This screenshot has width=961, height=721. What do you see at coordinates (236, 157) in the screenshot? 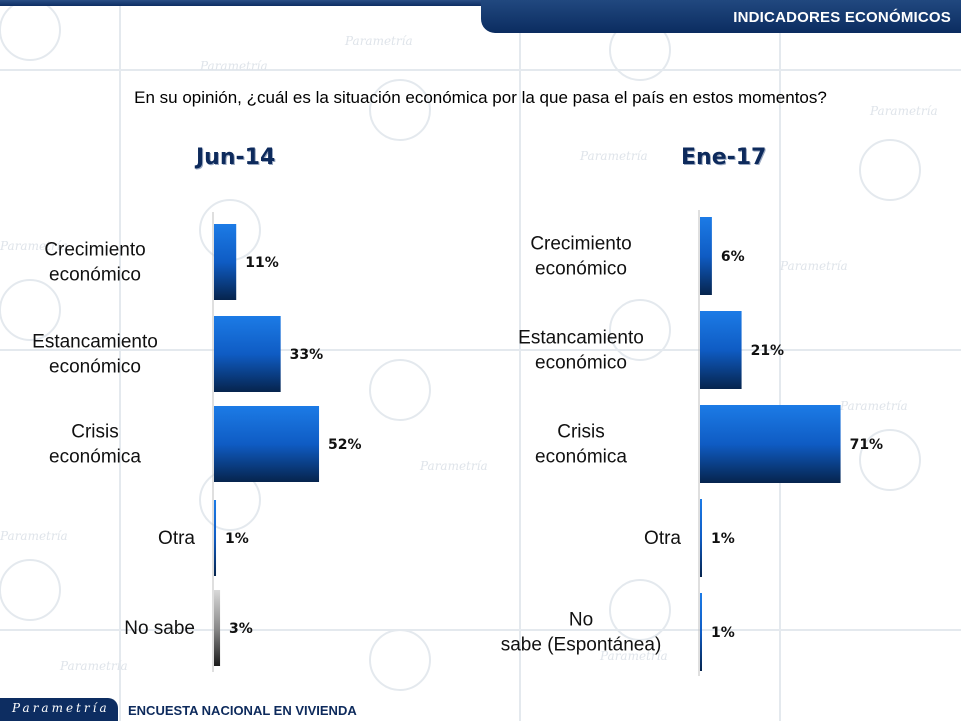
I see `chart-title-left: Jun-14` at bounding box center [236, 157].